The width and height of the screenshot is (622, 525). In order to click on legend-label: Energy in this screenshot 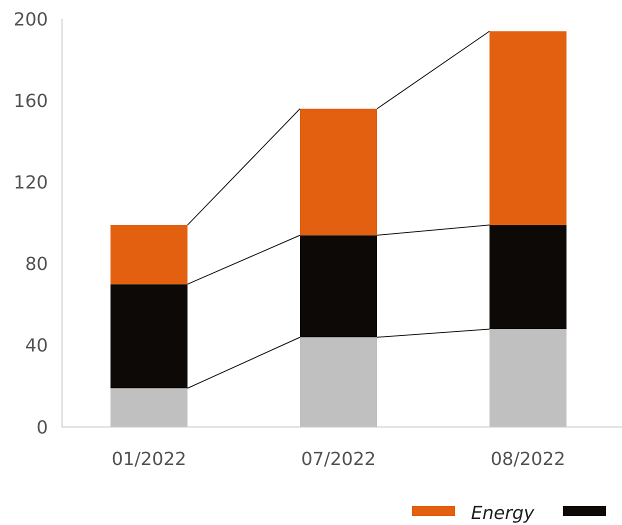, I will do `click(503, 513)`.